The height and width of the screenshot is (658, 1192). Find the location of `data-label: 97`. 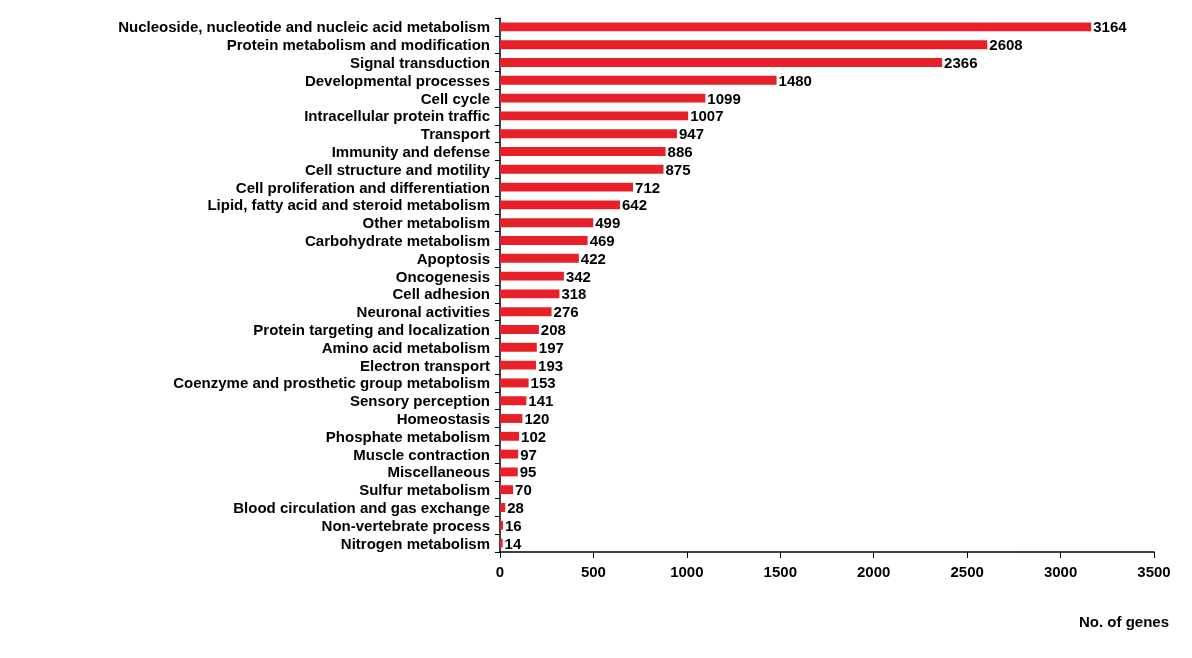

data-label: 97 is located at coordinates (528, 454).